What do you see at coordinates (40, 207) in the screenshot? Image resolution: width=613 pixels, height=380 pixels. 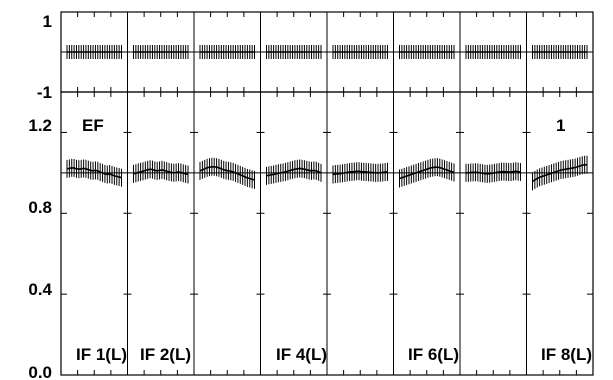 I see `amp-ytick-label-0.8: 0.8` at bounding box center [40, 207].